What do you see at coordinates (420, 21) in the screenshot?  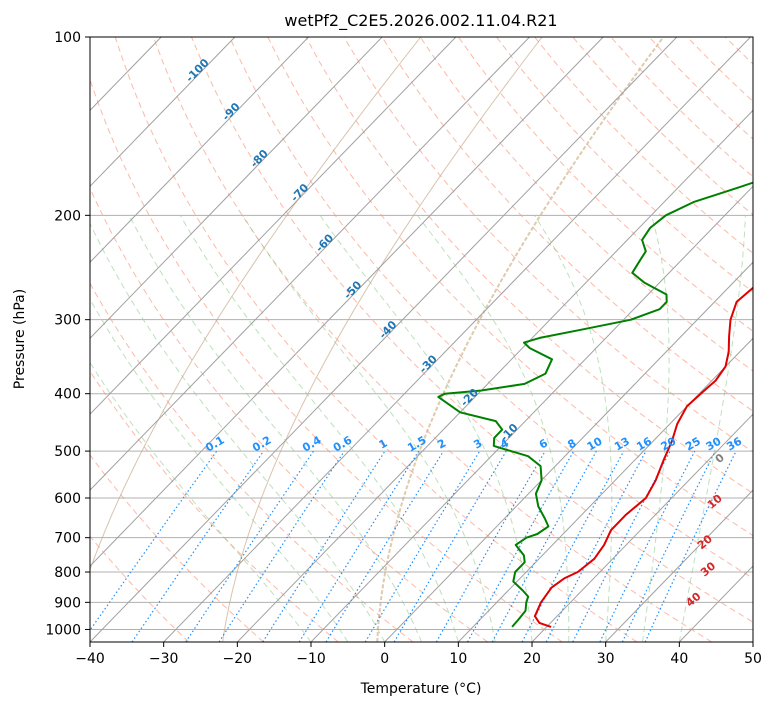 I see `chart-title: wetPf2_C2E5.2026.002.11.04.R21` at bounding box center [420, 21].